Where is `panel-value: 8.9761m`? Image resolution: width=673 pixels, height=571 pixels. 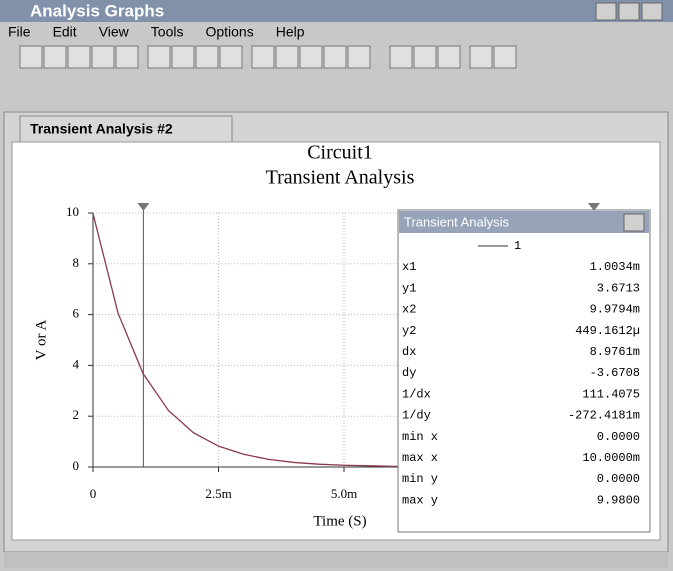
panel-value: 8.9761m is located at coordinates (615, 352).